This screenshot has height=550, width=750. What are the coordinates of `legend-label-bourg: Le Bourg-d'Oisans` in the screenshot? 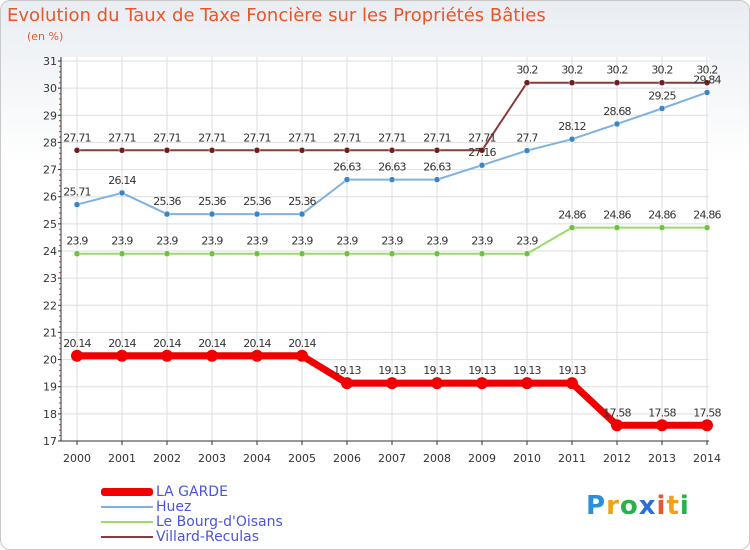 It's located at (219, 522).